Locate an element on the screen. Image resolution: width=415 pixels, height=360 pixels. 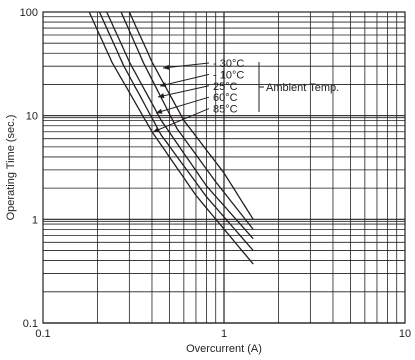
curve-label: - 30°C is located at coordinates (228, 64).